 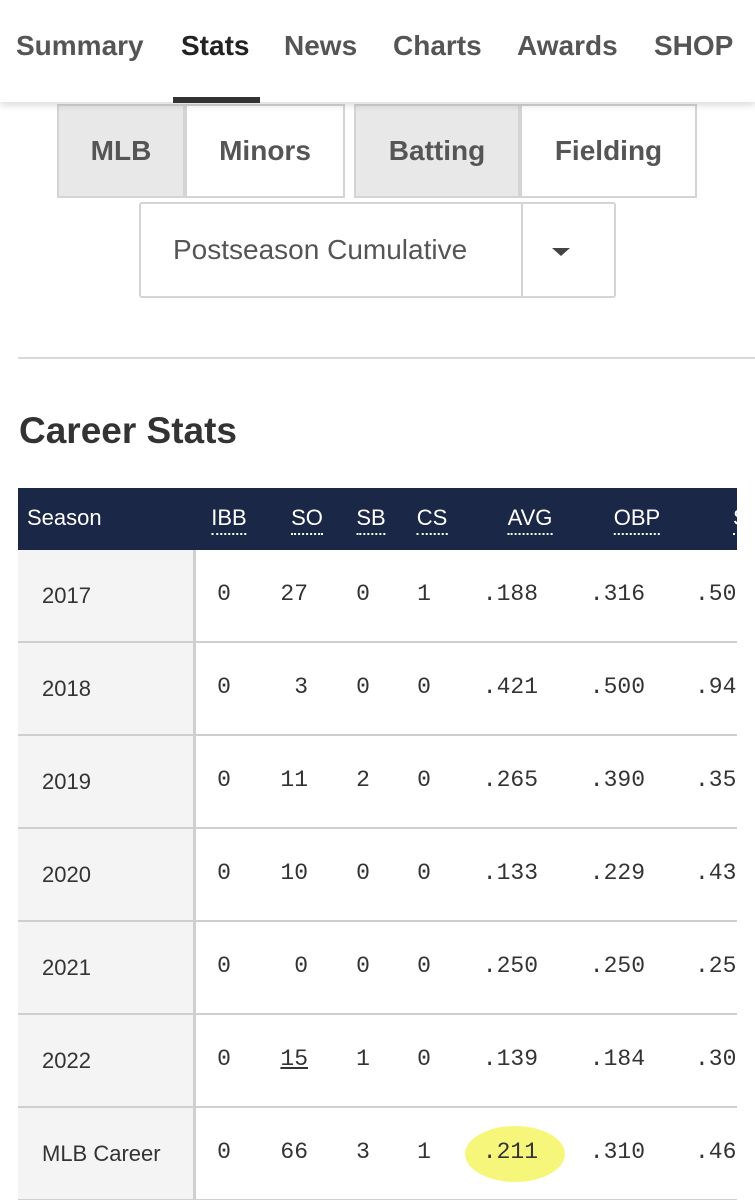 I want to click on column-header: Season, so click(x=64, y=517).